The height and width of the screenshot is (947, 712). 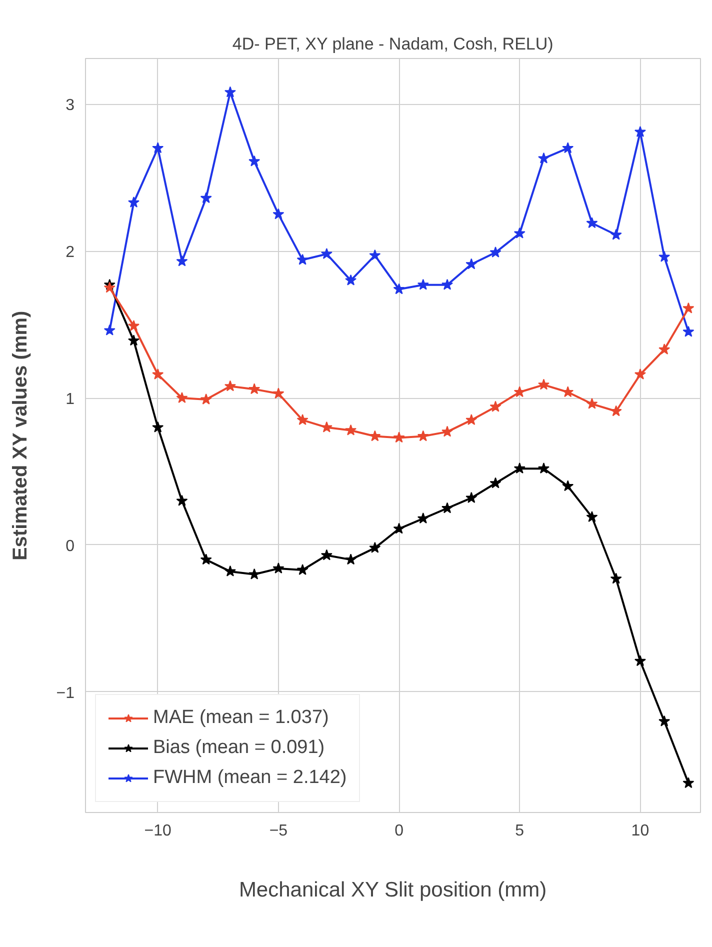 What do you see at coordinates (239, 748) in the screenshot?
I see `legend-label: Bias (mean = 0.091)` at bounding box center [239, 748].